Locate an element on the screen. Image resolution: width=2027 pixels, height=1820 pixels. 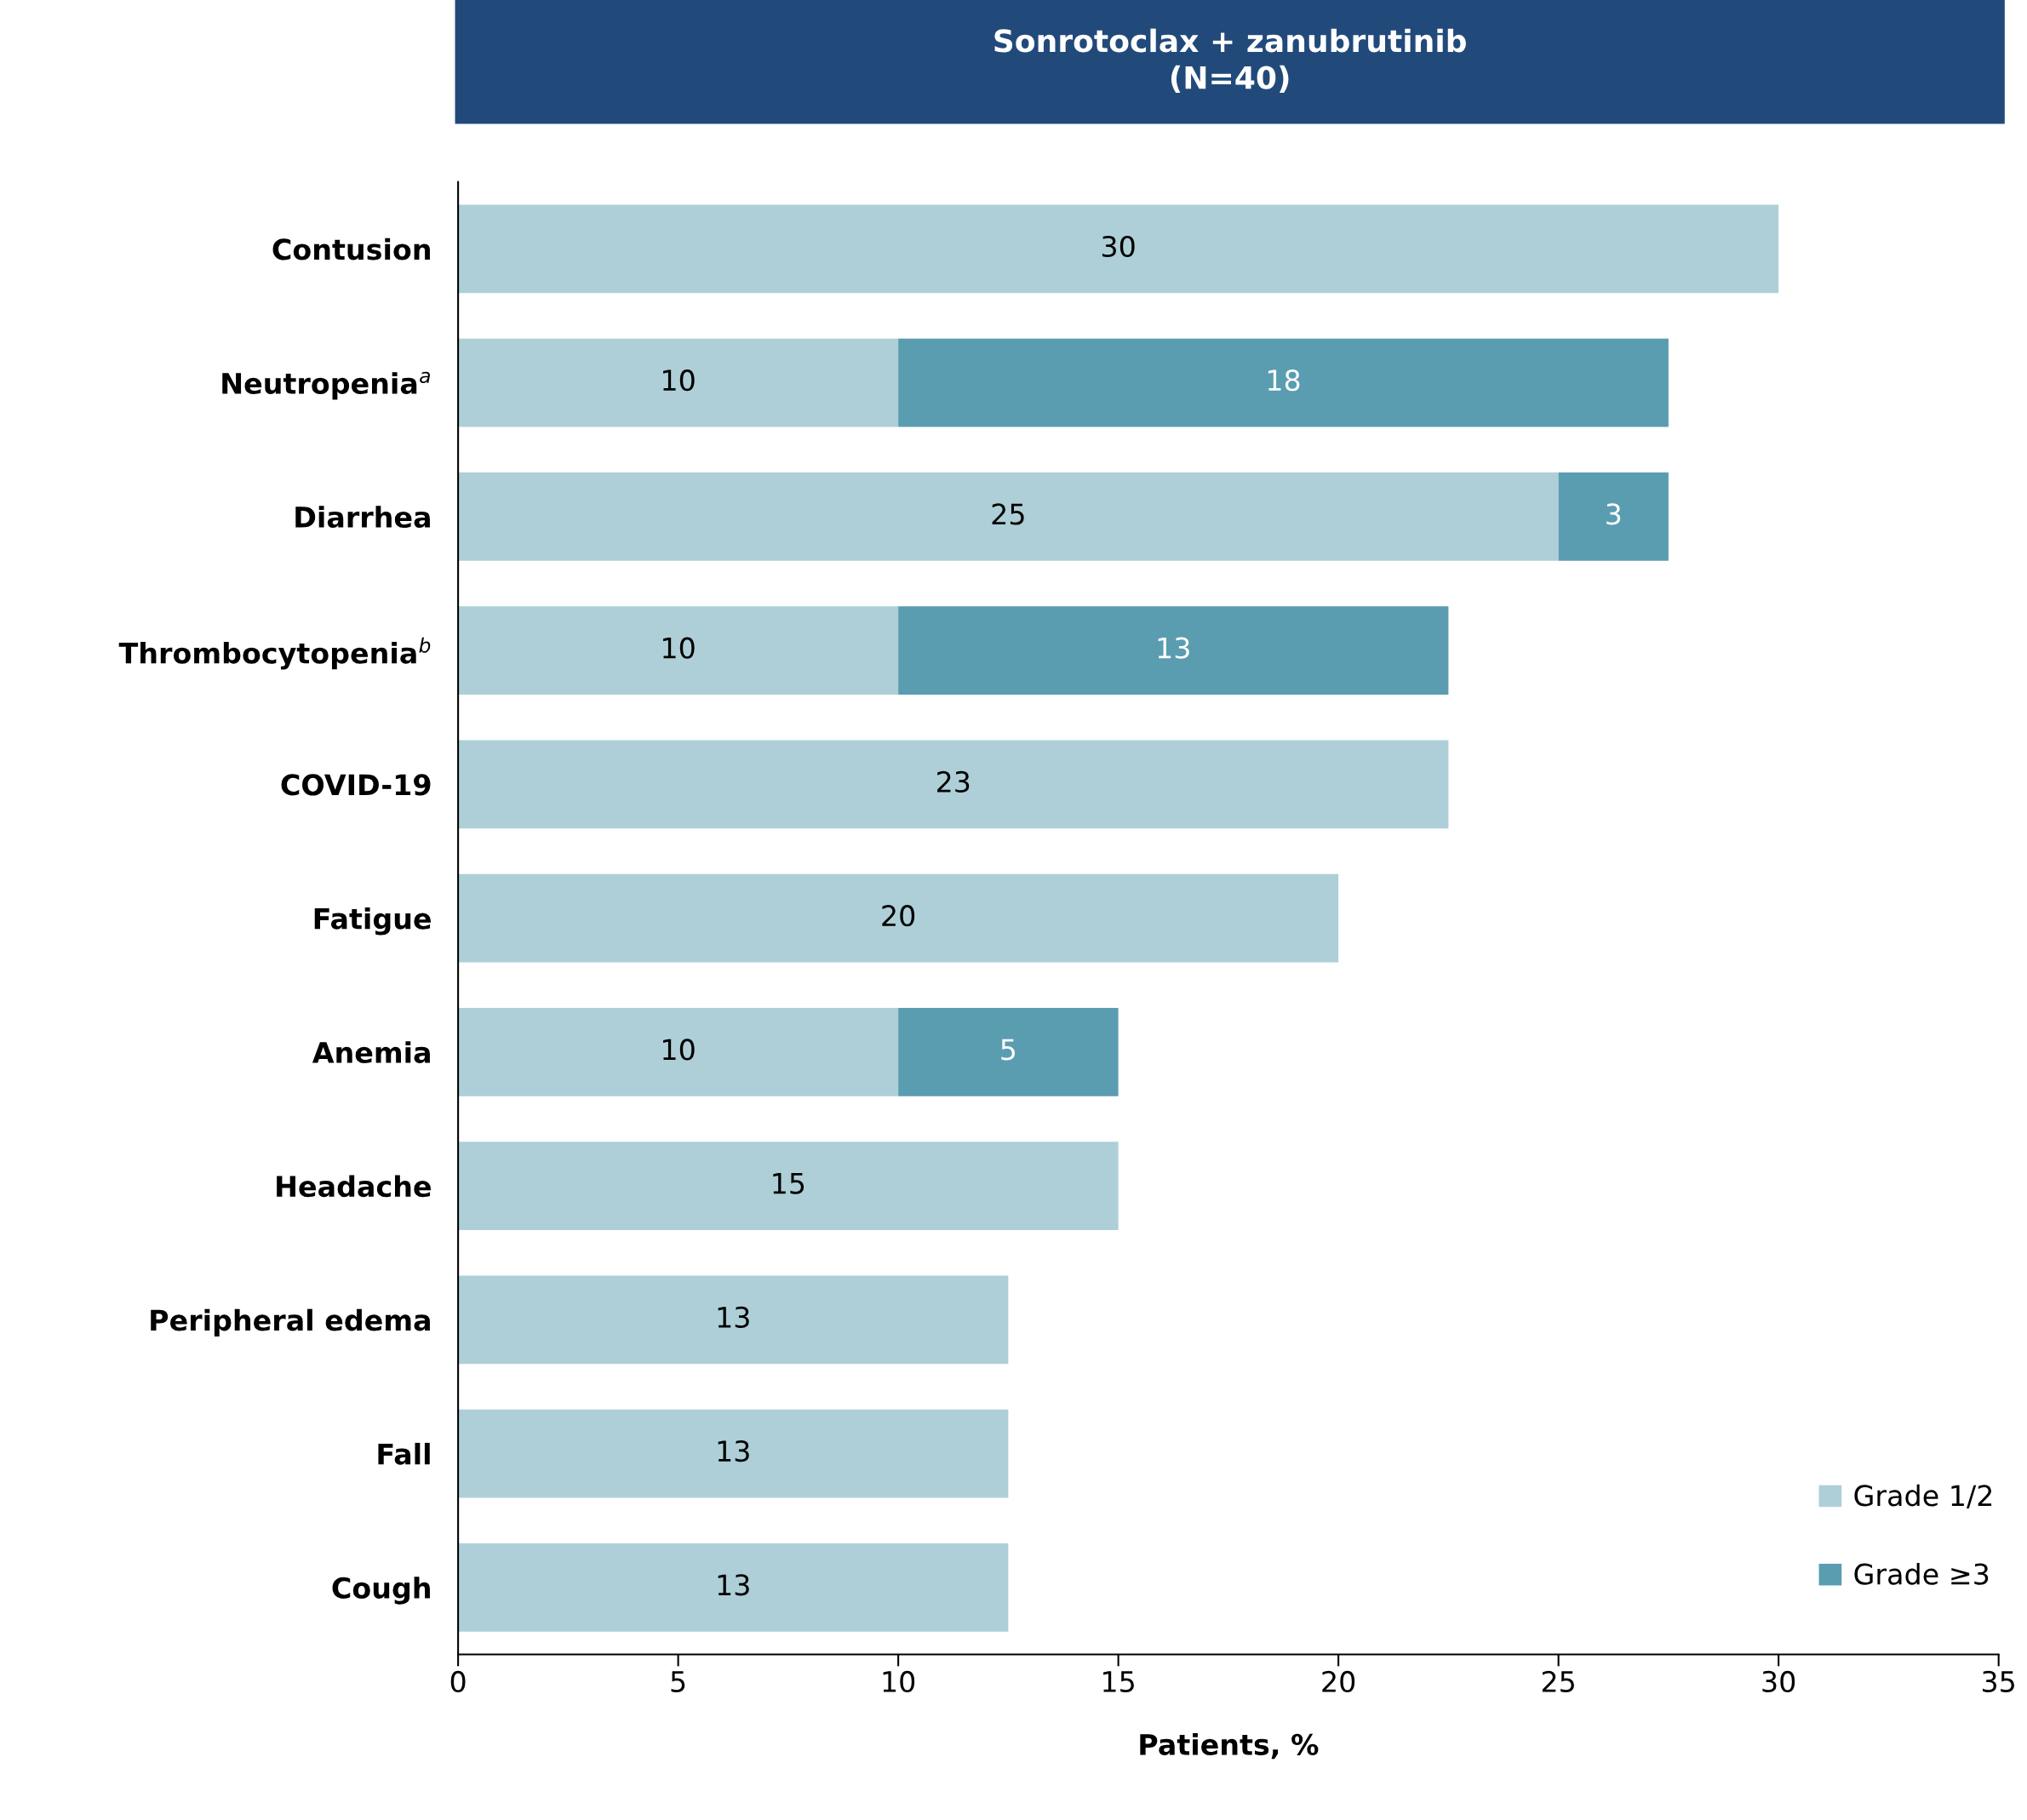
y-tick-label: Peripheral edema is located at coordinates (290, 1322).